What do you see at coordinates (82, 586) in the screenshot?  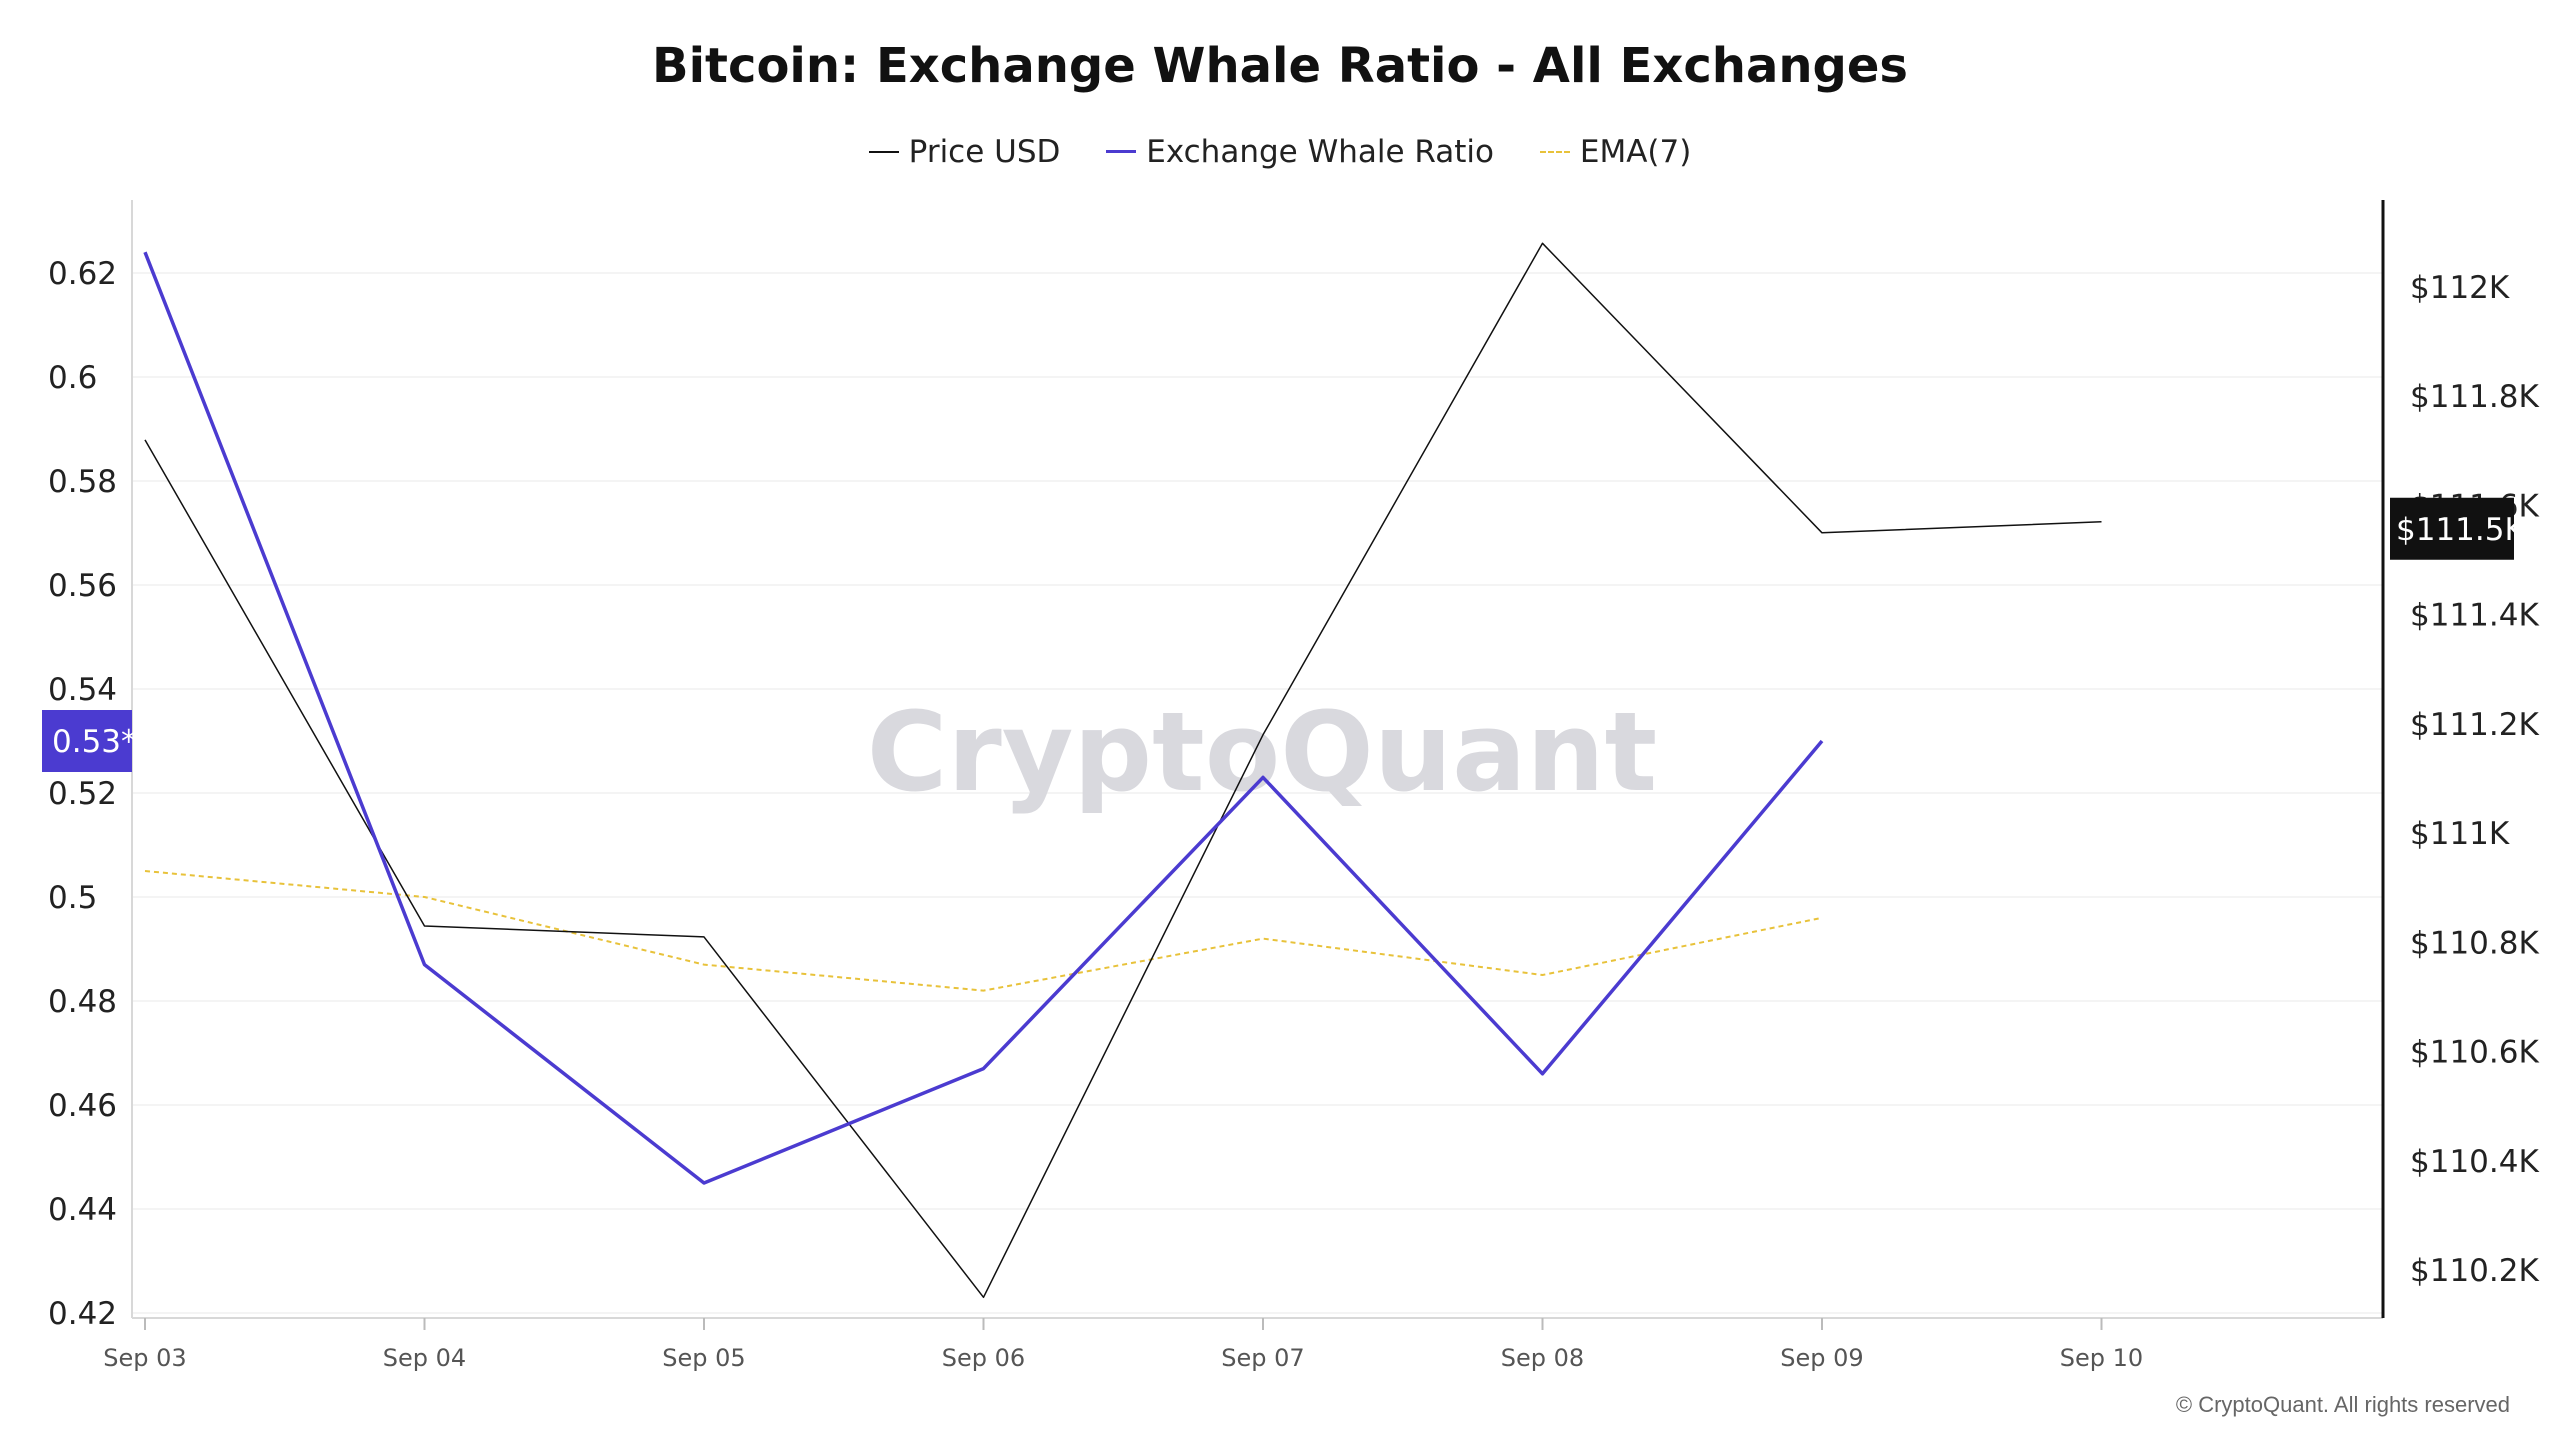 I see `left-axis-tick-label: 0.56` at bounding box center [82, 586].